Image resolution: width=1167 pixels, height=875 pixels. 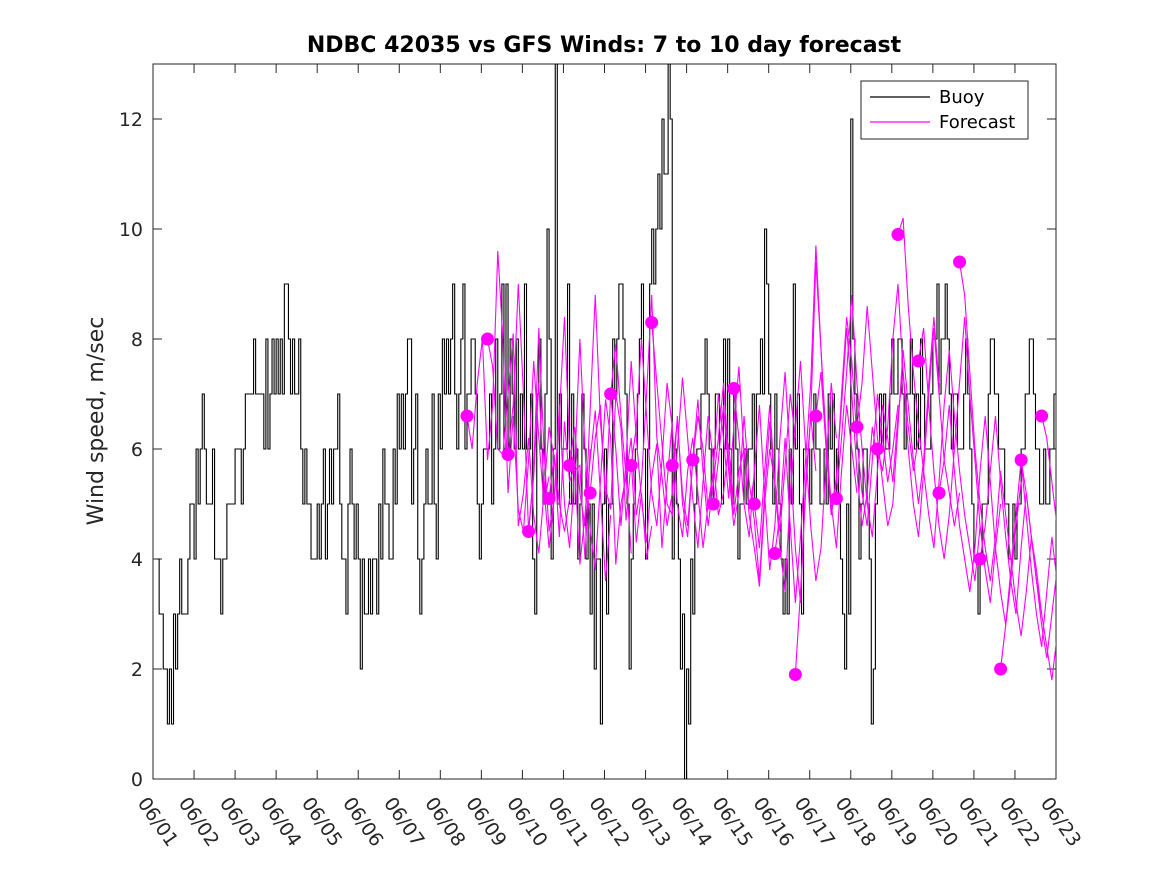 I want to click on y-tick-label: 6, so click(x=137, y=450).